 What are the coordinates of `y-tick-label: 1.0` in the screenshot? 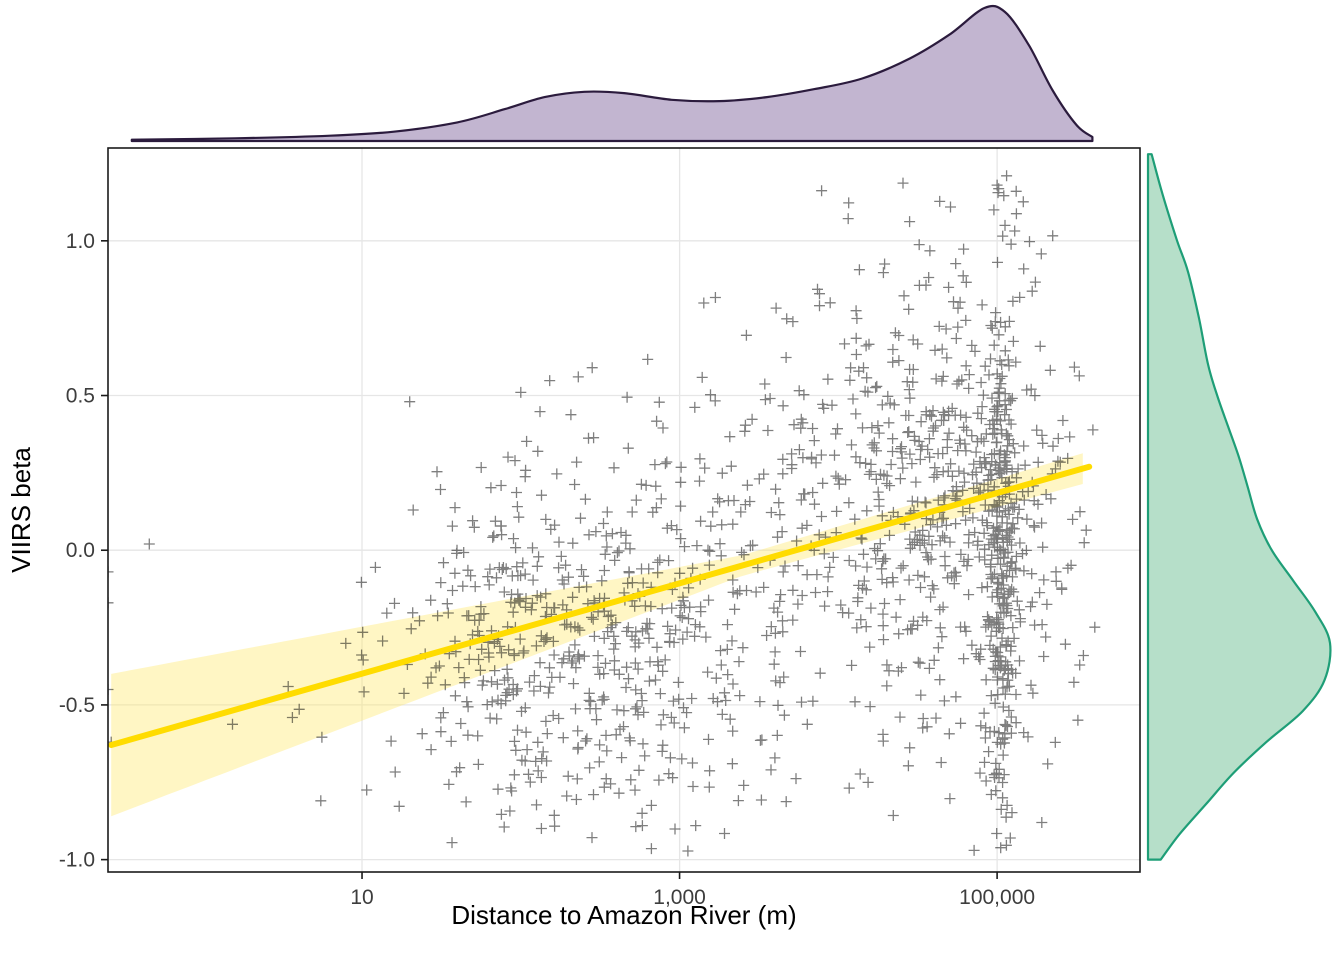 It's located at (80, 241).